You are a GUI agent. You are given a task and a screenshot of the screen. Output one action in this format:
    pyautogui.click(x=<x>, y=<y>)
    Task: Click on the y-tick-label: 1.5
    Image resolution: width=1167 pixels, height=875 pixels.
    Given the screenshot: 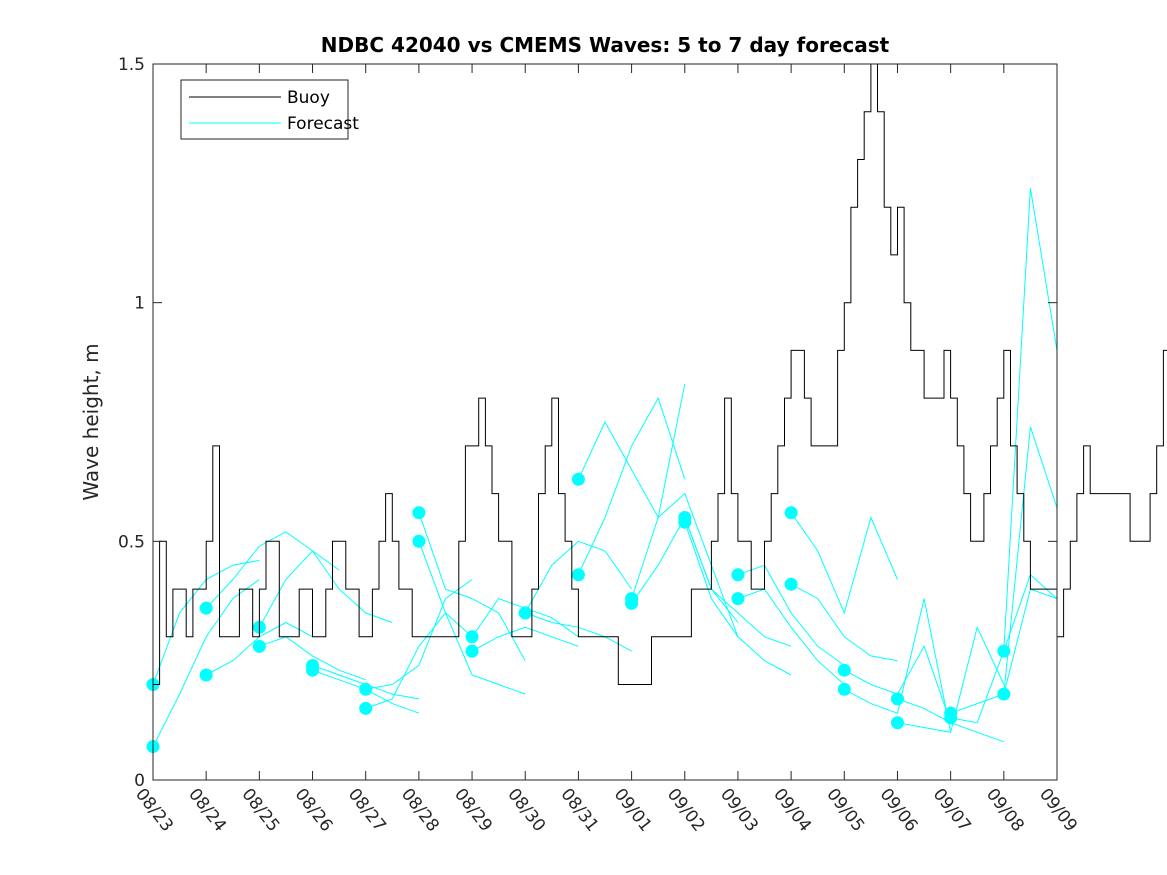 What is the action you would take?
    pyautogui.click(x=131, y=65)
    